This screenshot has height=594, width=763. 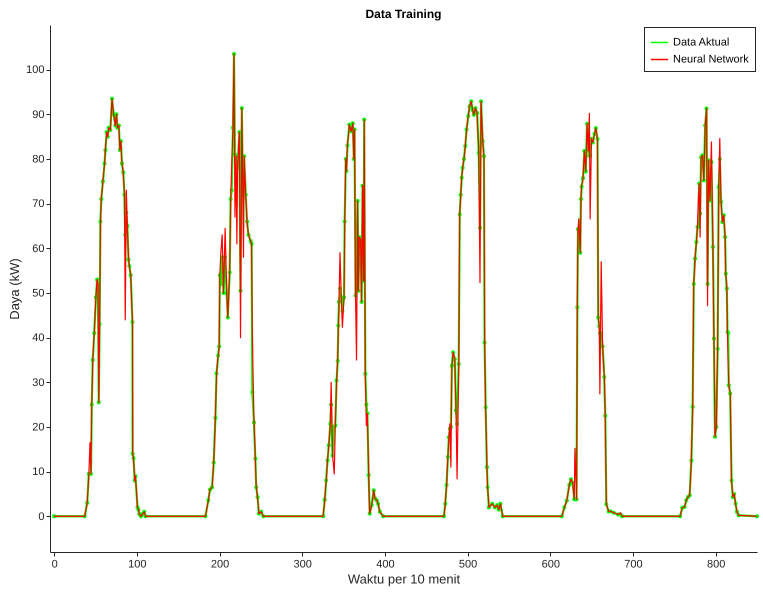 What do you see at coordinates (551, 564) in the screenshot?
I see `x-tick-label: 600` at bounding box center [551, 564].